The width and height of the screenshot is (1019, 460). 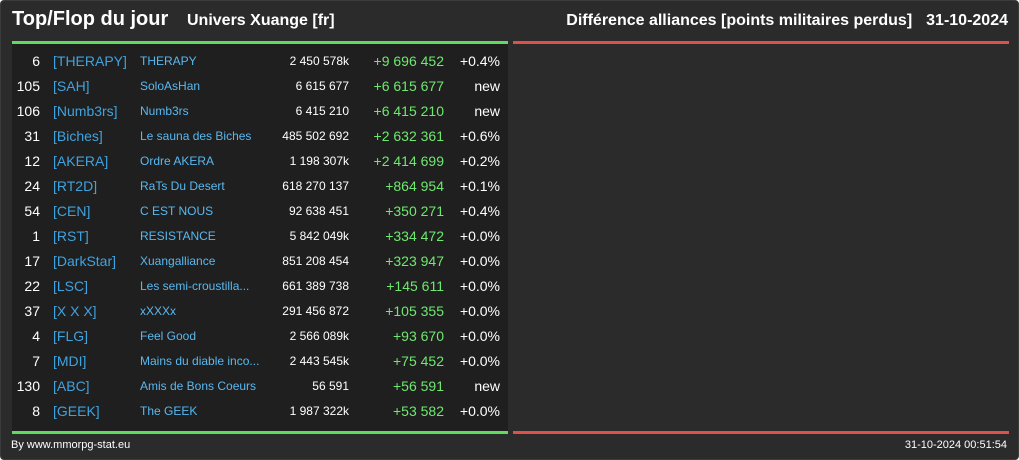 I want to click on points-difference: +53 582, so click(x=418, y=411).